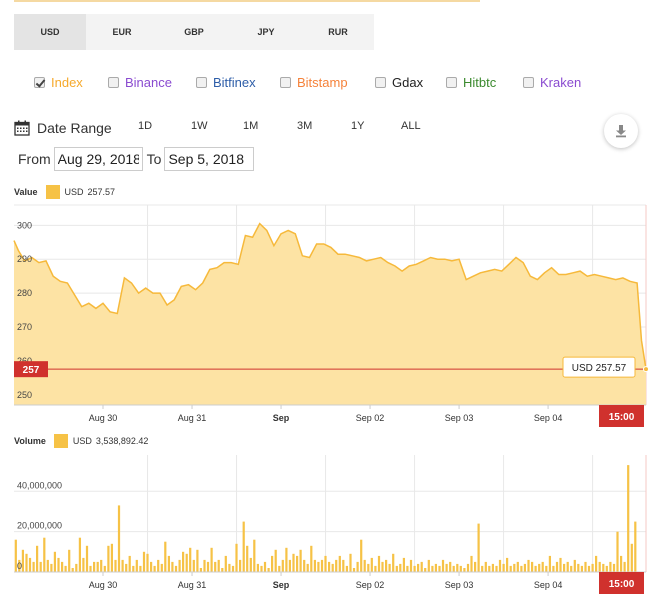 The image size is (661, 602). What do you see at coordinates (411, 126) in the screenshot?
I see `range-all-button: ALL` at bounding box center [411, 126].